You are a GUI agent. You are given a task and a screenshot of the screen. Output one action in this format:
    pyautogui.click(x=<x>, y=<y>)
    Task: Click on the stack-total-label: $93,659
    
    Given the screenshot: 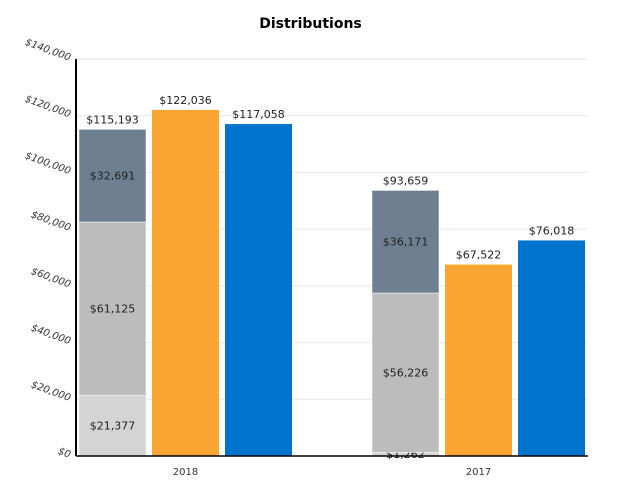 What is the action you would take?
    pyautogui.click(x=406, y=180)
    